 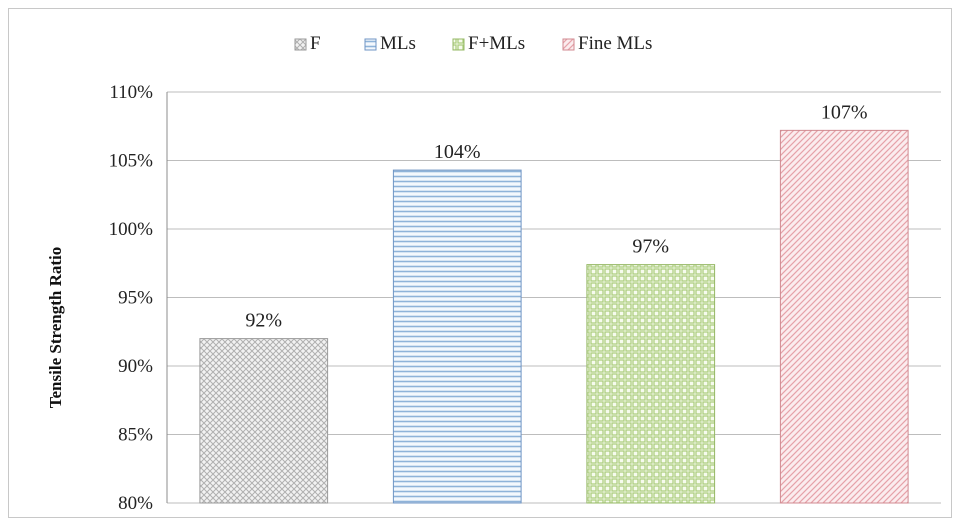 I want to click on y-axis: 80% 85% 90% 95% 100% 105% 110%, so click(x=138, y=298).